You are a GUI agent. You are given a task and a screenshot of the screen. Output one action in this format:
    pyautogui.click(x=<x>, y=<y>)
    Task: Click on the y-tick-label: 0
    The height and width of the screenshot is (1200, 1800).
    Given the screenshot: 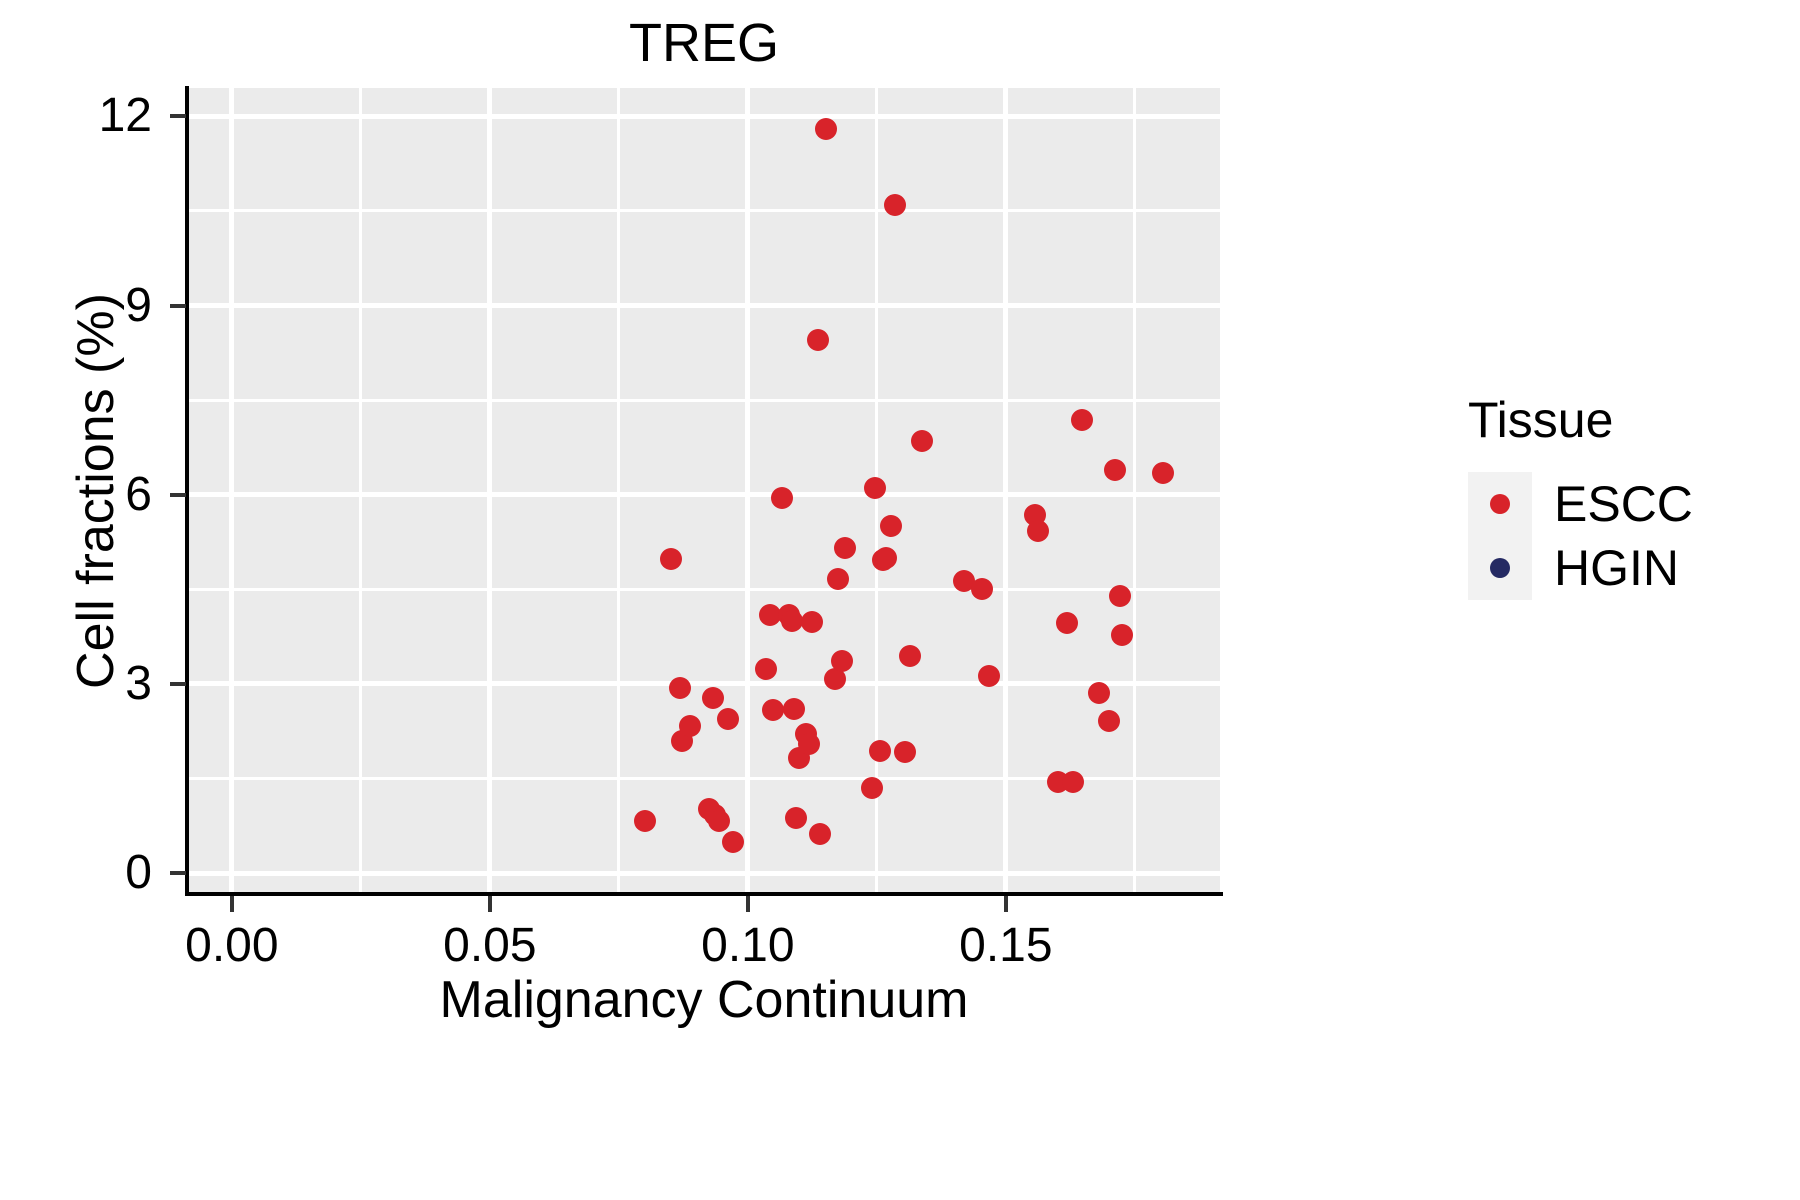 What is the action you would take?
    pyautogui.click(x=138, y=873)
    